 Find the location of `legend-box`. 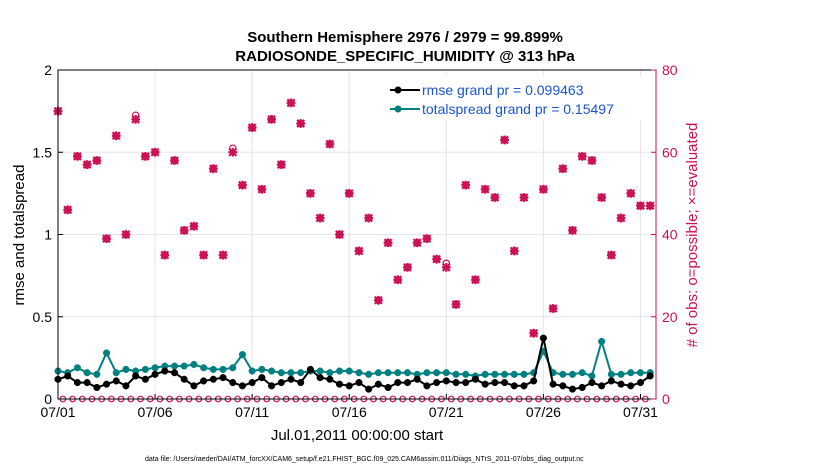

legend-box is located at coordinates (519, 98).